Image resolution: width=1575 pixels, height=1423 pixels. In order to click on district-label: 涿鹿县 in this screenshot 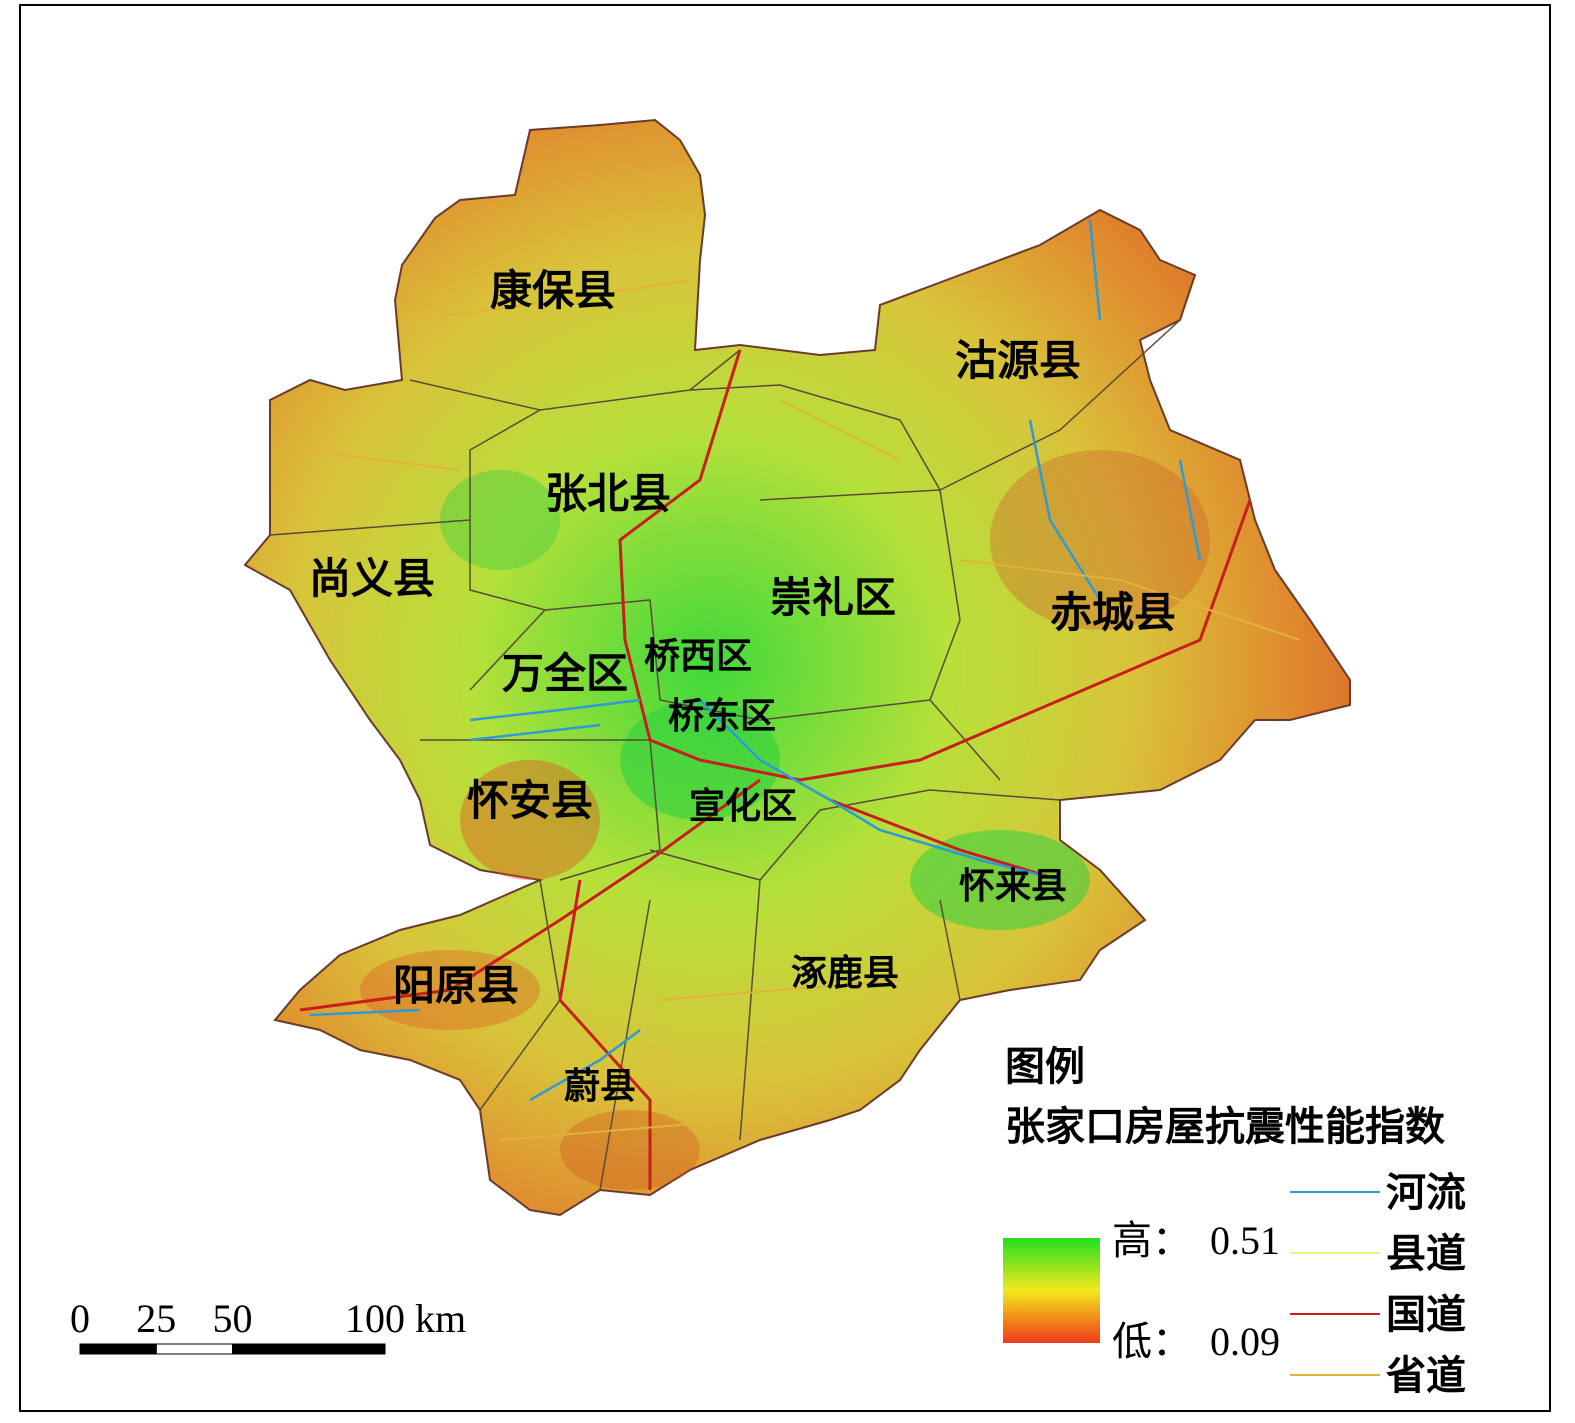, I will do `click(845, 973)`.